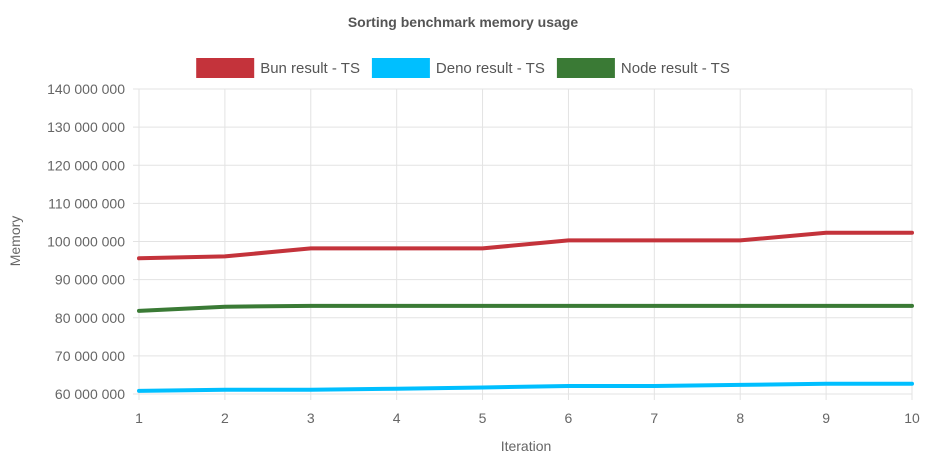 Image resolution: width=926 pixels, height=463 pixels. What do you see at coordinates (86, 165) in the screenshot?
I see `y-tick-label: 120 000 000` at bounding box center [86, 165].